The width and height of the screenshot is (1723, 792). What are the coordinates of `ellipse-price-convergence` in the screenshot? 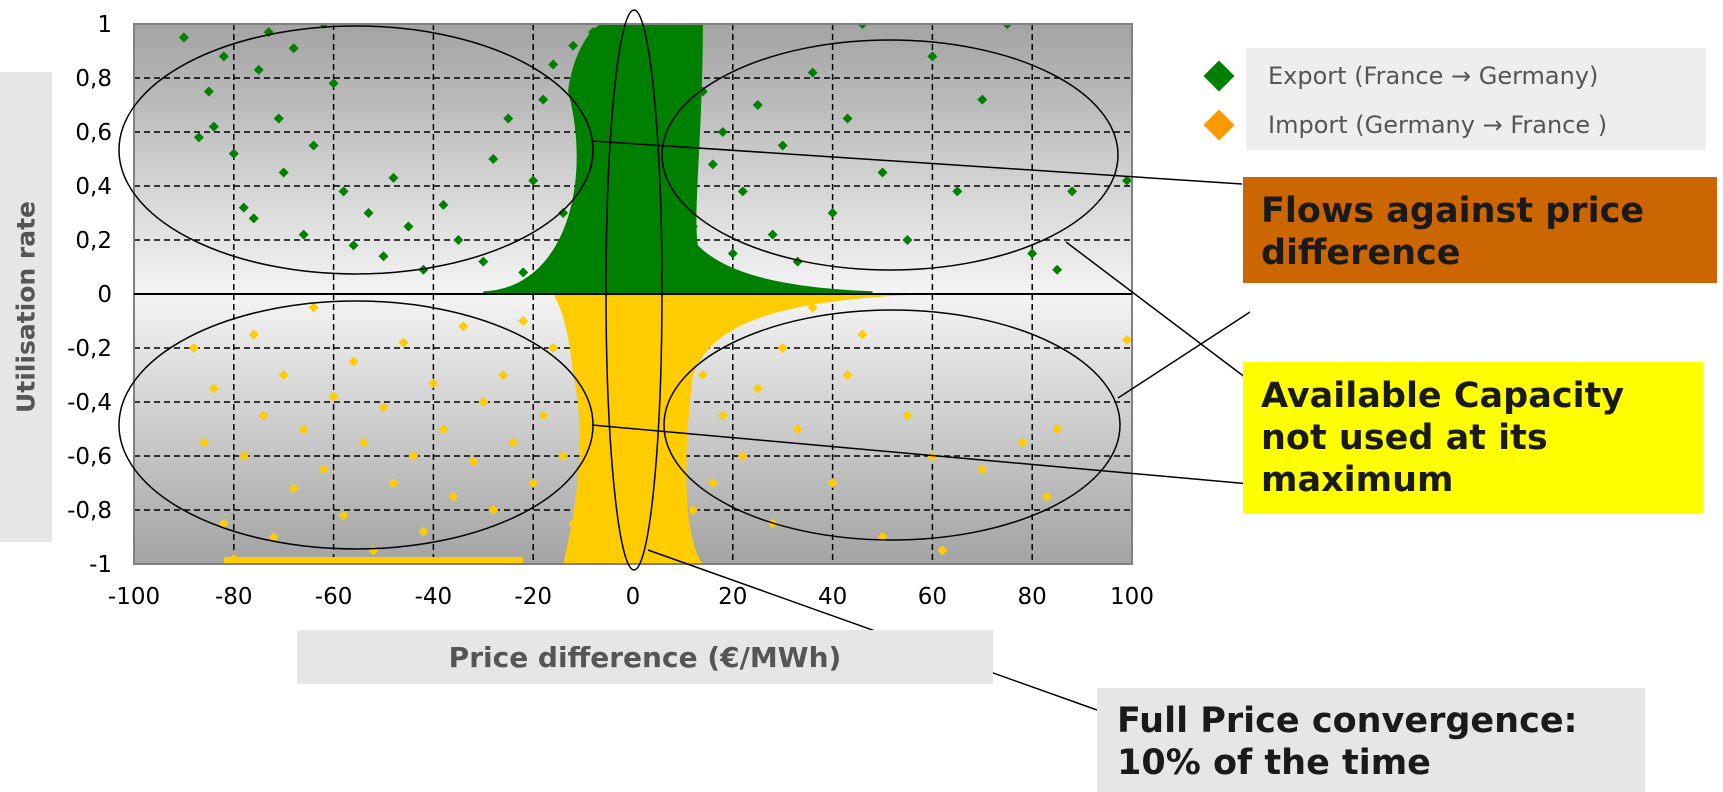 It's located at (634, 290).